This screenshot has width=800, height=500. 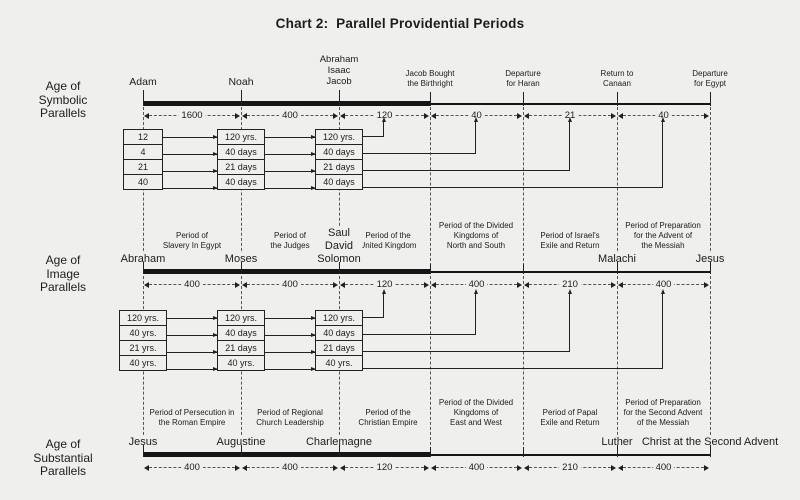 What do you see at coordinates (710, 451) in the screenshot?
I see `substantial-tick-second-advent` at bounding box center [710, 451].